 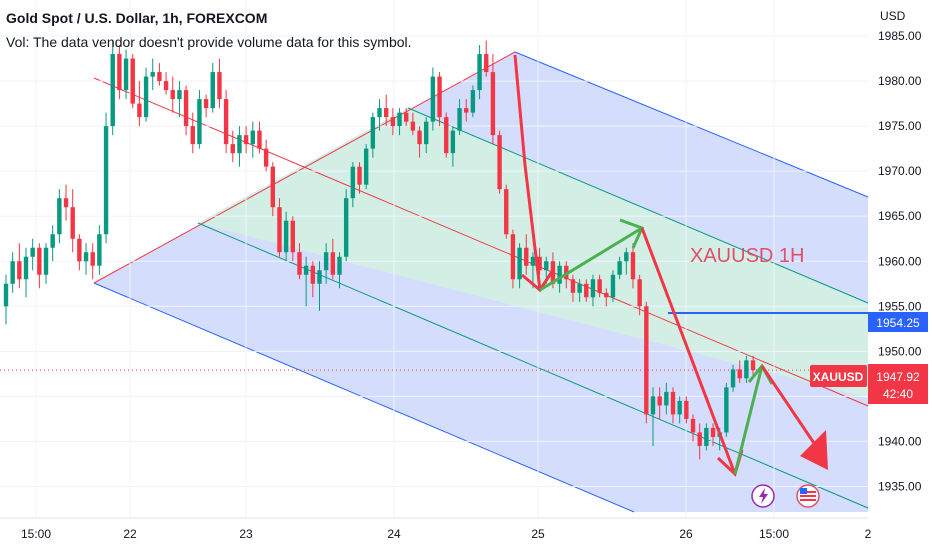 What do you see at coordinates (900, 216) in the screenshot?
I see `y-tick-label: 1965.00` at bounding box center [900, 216].